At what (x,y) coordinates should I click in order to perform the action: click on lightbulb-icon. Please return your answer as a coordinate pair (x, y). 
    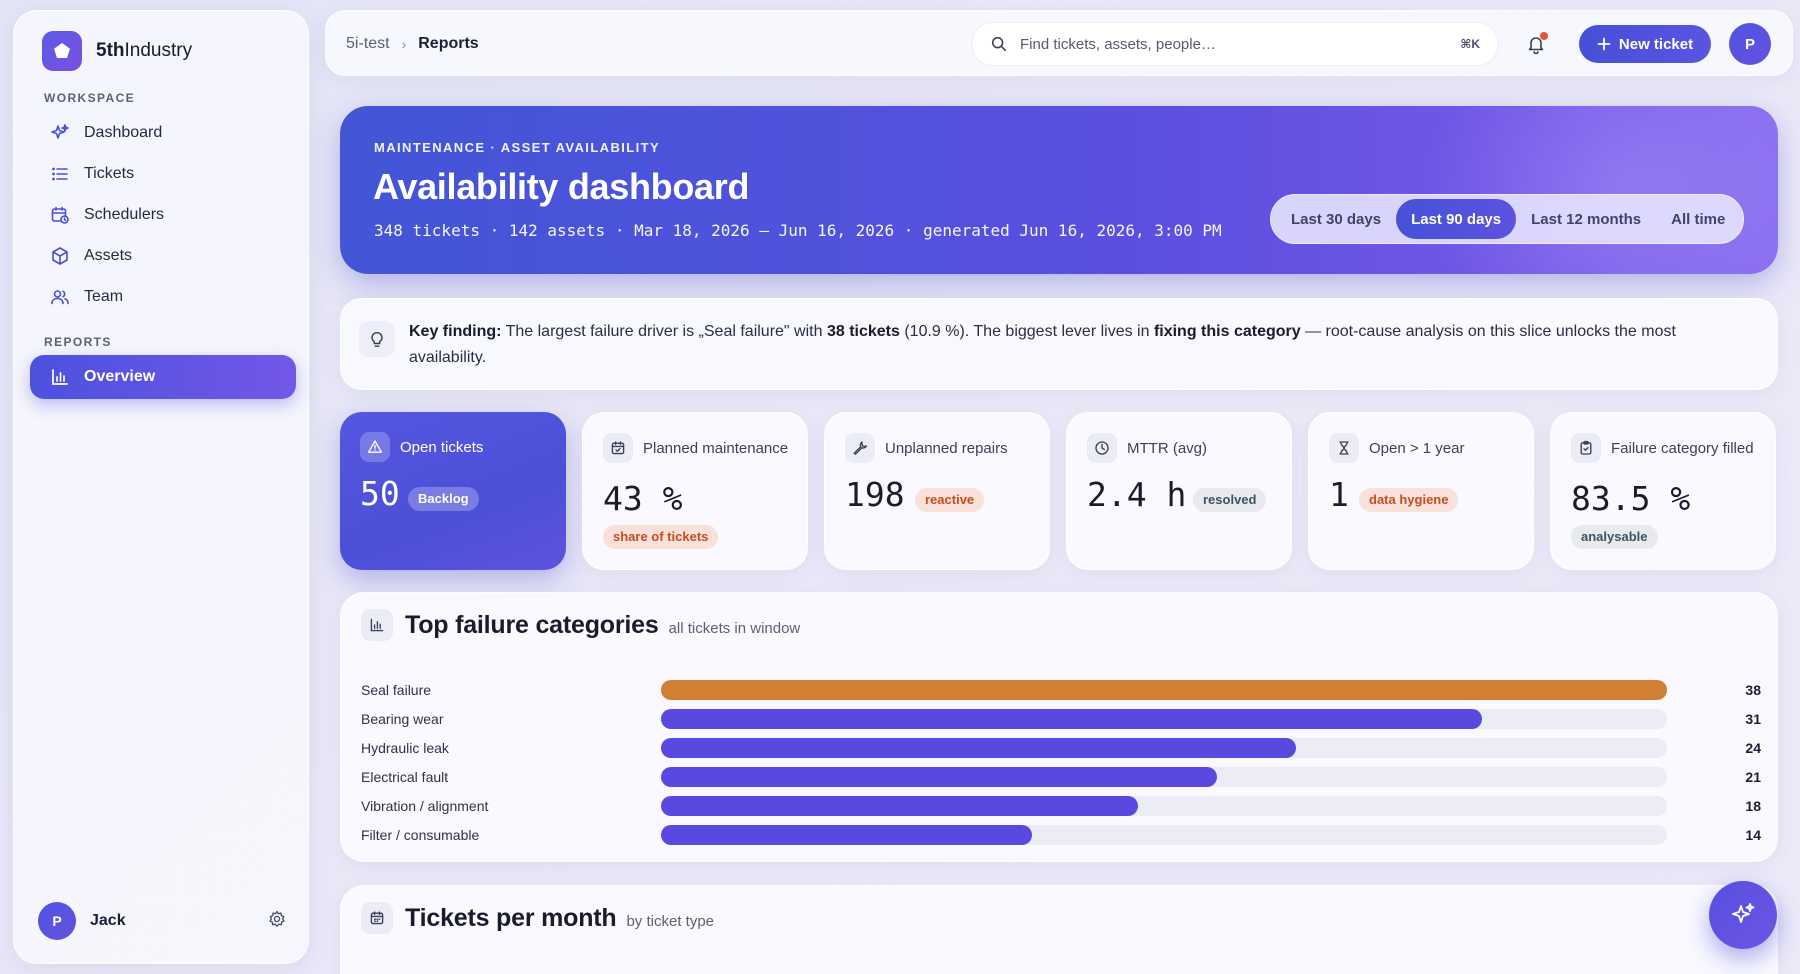
    Looking at the image, I should click on (377, 339).